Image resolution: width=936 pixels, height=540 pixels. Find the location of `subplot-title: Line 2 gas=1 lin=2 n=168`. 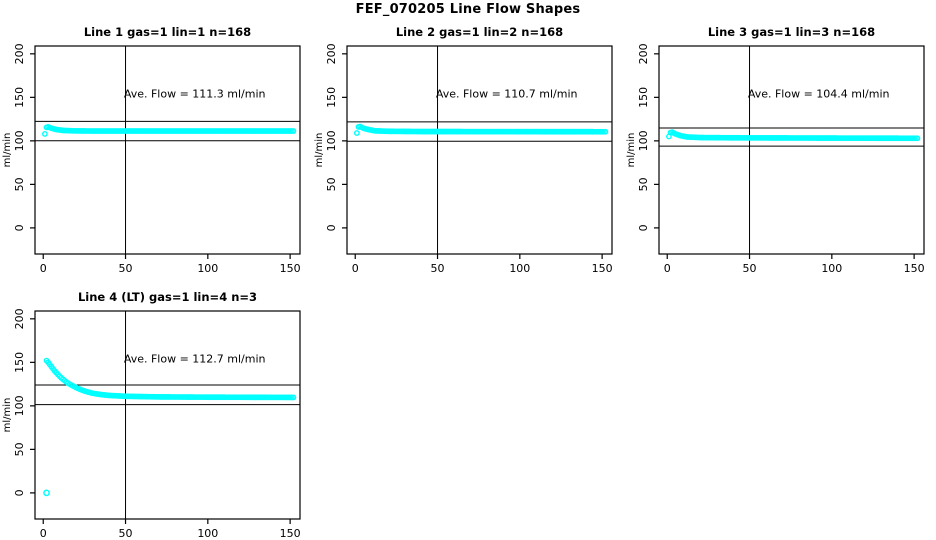

subplot-title: Line 2 gas=1 lin=2 n=168 is located at coordinates (479, 32).